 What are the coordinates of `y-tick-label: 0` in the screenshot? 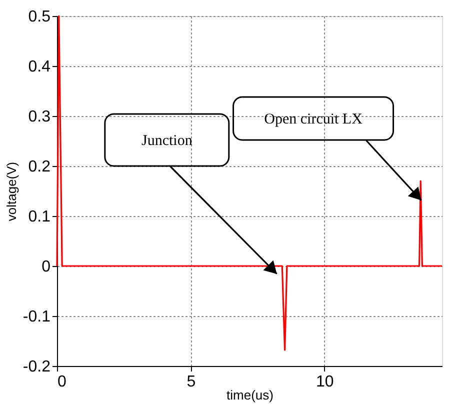 It's located at (46, 267).